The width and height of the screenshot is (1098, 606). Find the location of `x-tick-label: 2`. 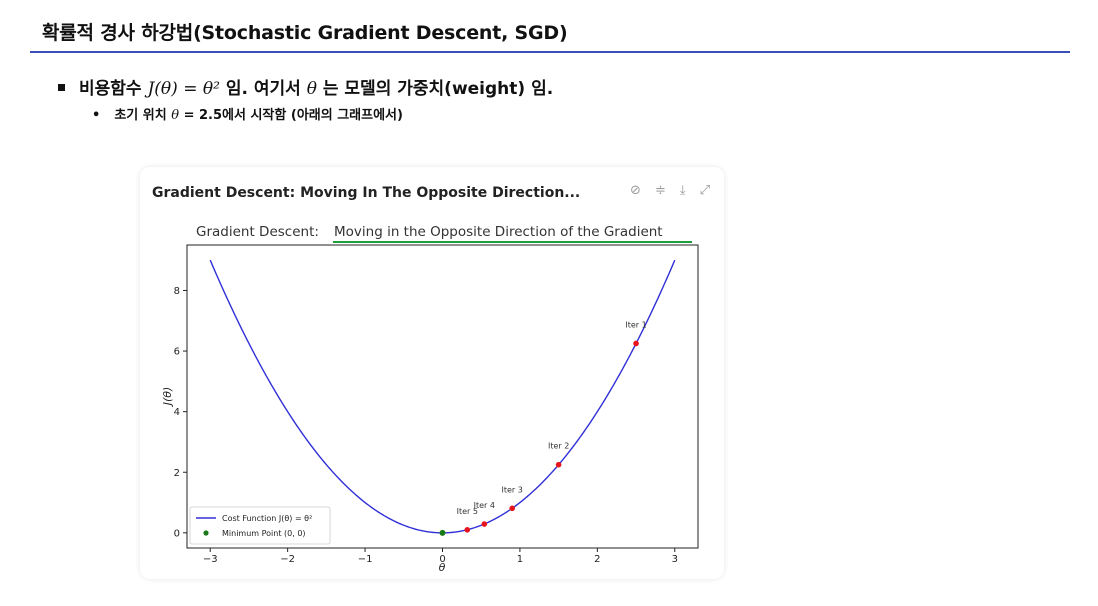

x-tick-label: 2 is located at coordinates (597, 559).